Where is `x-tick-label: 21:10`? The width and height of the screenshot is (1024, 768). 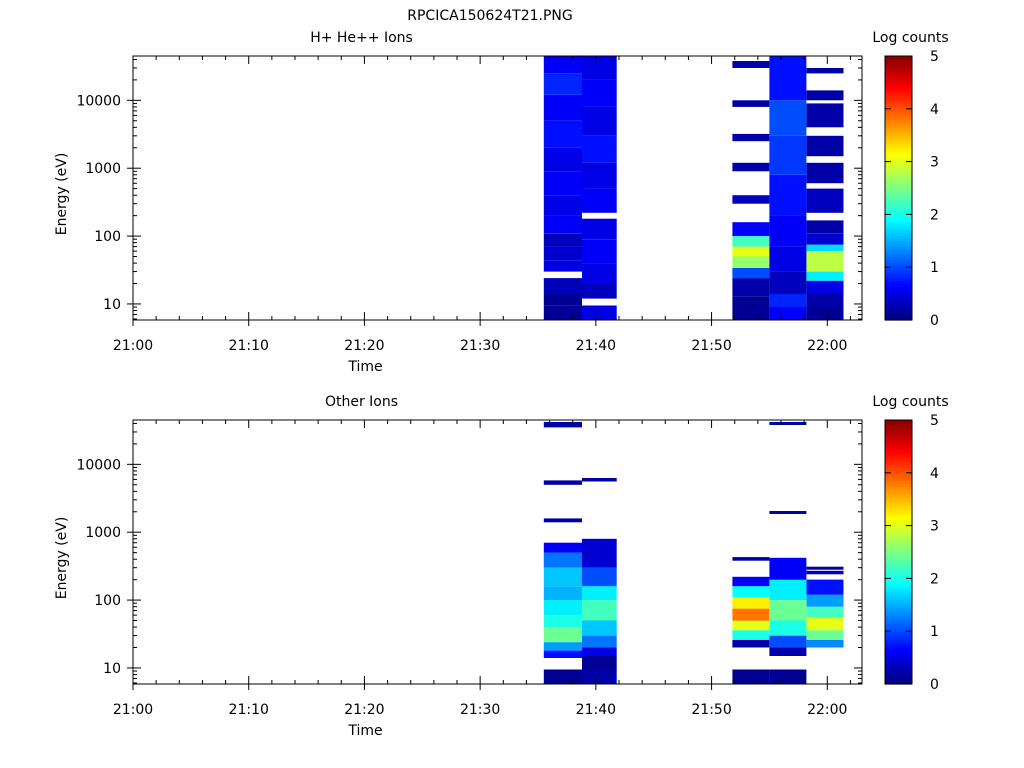
x-tick-label: 21:10 is located at coordinates (249, 346).